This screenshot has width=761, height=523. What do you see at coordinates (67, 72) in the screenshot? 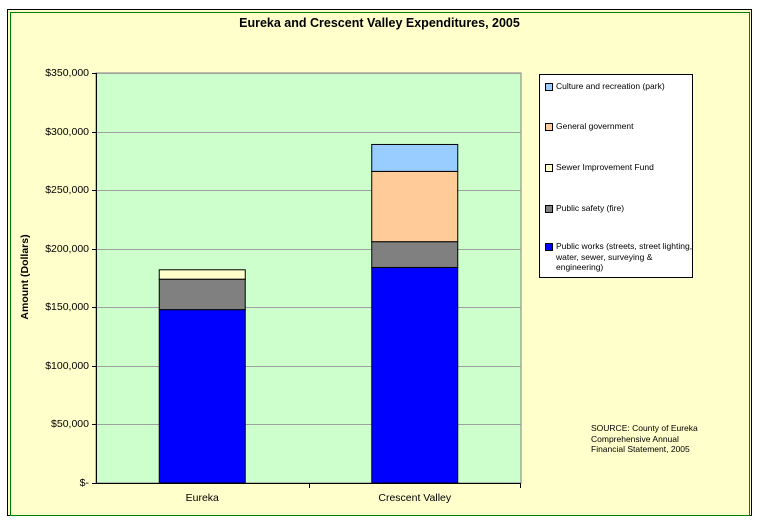
I see `y-tick-label: $350,000` at bounding box center [67, 72].